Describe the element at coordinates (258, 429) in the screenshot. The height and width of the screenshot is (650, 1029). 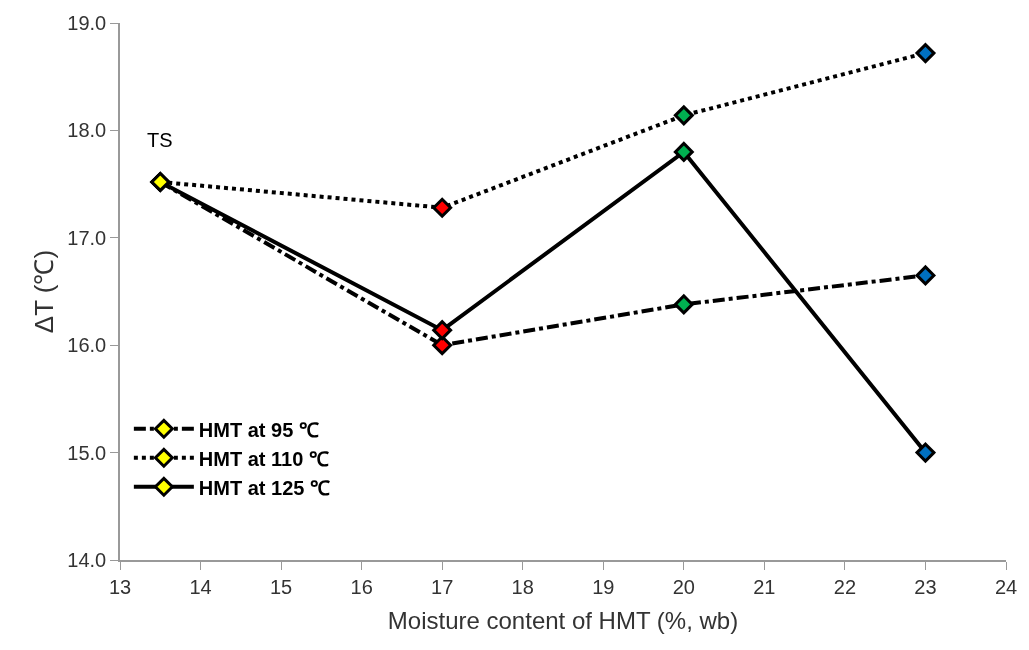
I see `legend-label: HMT at 95 ℃` at that location.